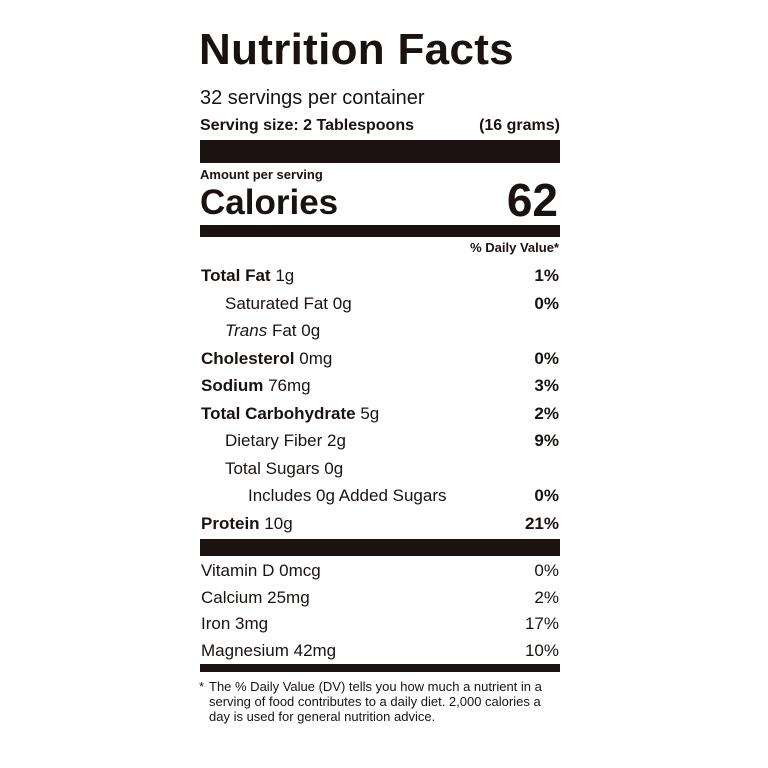  I want to click on nutrient-row: Saturated Fat 0g 0%, so click(380, 304).